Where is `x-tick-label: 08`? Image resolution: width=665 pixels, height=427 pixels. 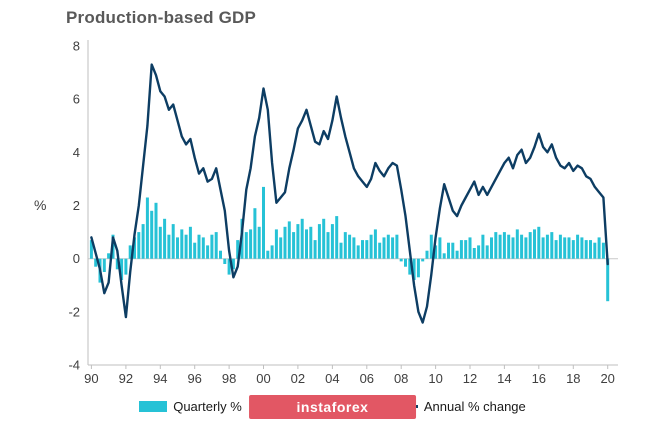 x-tick-label: 08 is located at coordinates (401, 378).